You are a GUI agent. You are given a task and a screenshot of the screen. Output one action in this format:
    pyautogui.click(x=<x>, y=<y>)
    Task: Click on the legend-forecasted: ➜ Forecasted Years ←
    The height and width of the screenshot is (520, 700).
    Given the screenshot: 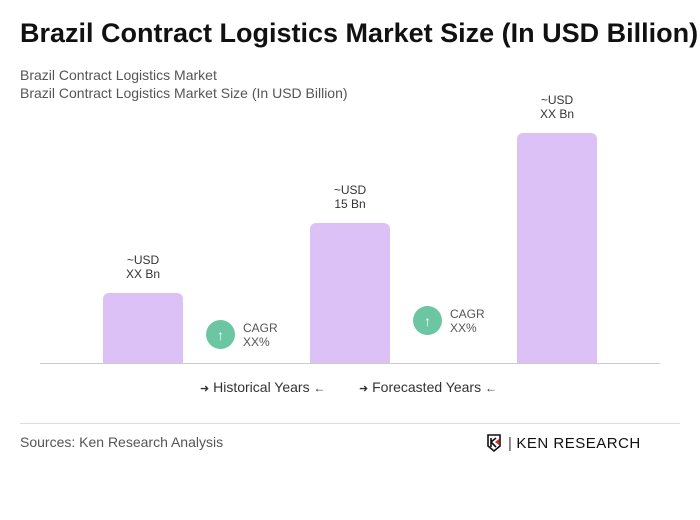 What is the action you would take?
    pyautogui.click(x=428, y=387)
    